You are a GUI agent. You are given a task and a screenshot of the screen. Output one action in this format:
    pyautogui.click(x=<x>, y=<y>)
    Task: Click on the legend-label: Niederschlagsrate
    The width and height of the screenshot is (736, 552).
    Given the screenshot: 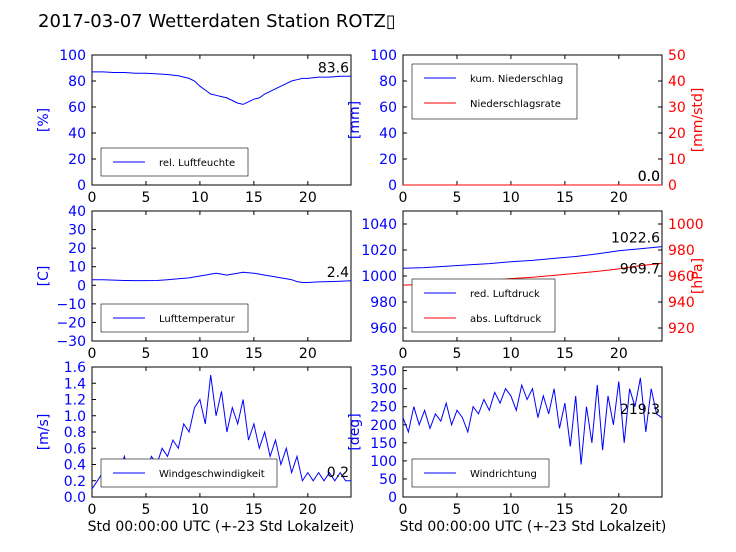 What is the action you would take?
    pyautogui.click(x=515, y=104)
    